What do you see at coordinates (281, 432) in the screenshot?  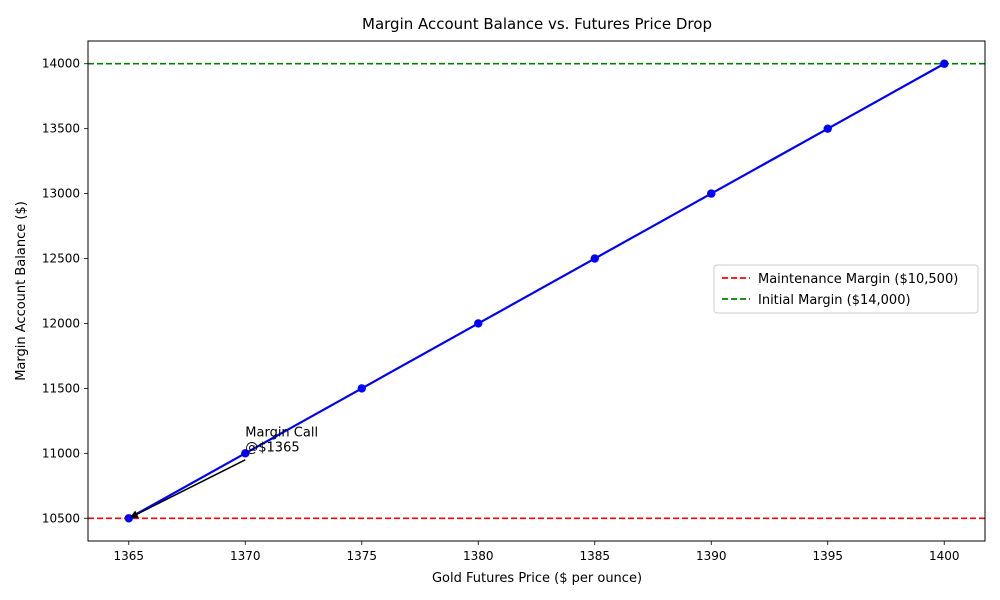 I see `margin-call-annotation-line-1: Margin Call` at bounding box center [281, 432].